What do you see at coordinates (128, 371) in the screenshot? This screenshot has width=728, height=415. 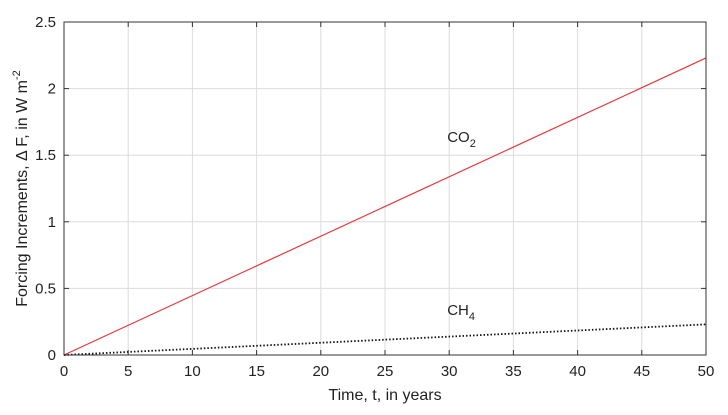 I see `x-tick-label: 5` at bounding box center [128, 371].